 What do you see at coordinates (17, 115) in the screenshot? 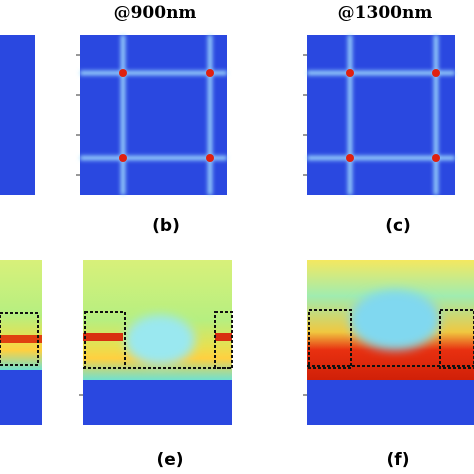
I see `panel-a-partial` at bounding box center [17, 115].